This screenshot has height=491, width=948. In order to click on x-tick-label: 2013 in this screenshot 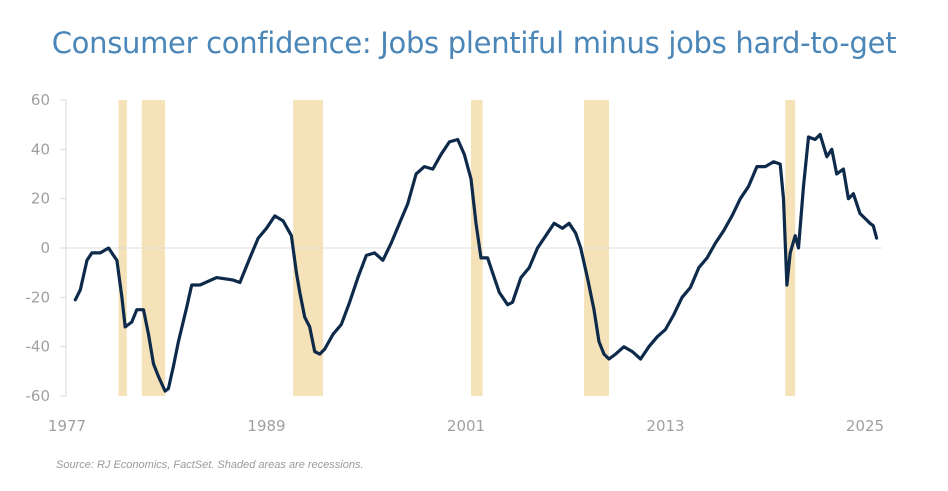, I will do `click(665, 426)`.